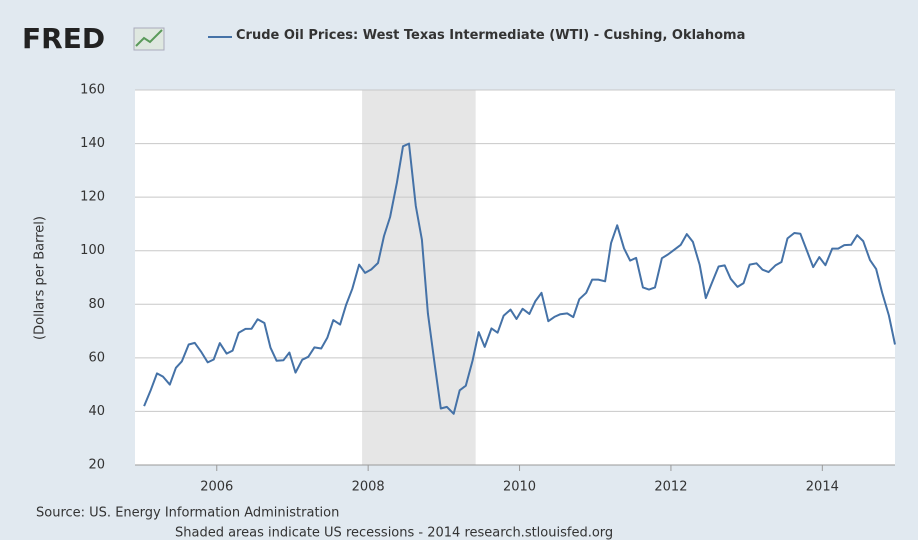 The width and height of the screenshot is (918, 540). What do you see at coordinates (96, 304) in the screenshot?
I see `y-tick-label: 80` at bounding box center [96, 304].